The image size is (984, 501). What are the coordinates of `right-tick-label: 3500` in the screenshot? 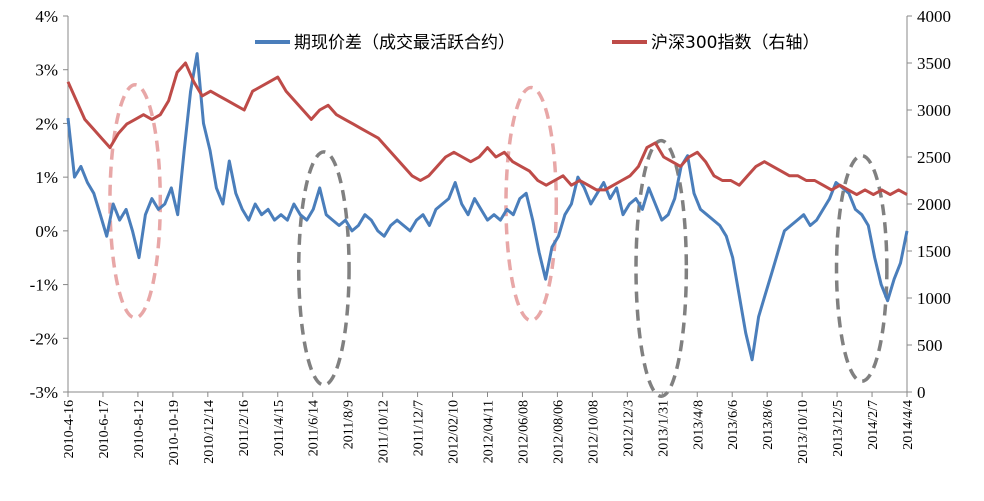 It's located at (934, 63).